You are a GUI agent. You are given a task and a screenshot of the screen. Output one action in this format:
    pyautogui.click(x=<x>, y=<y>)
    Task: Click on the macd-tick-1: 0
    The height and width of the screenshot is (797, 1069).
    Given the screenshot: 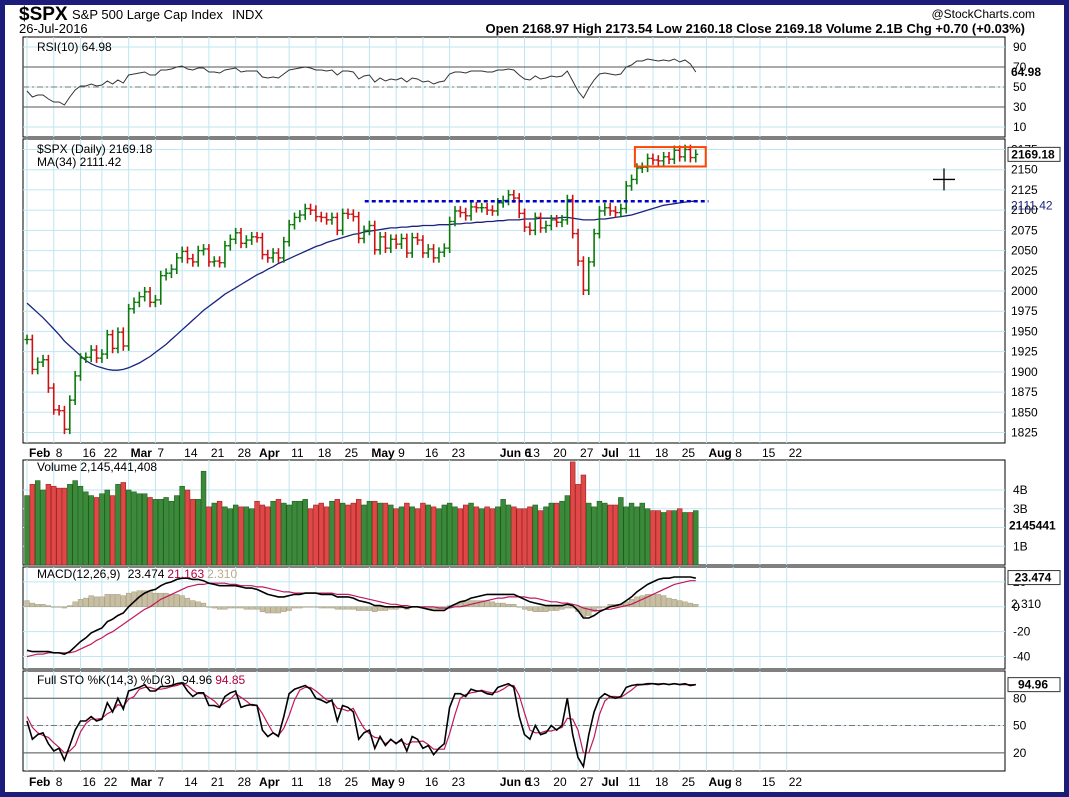 What is the action you would take?
    pyautogui.click(x=1016, y=607)
    